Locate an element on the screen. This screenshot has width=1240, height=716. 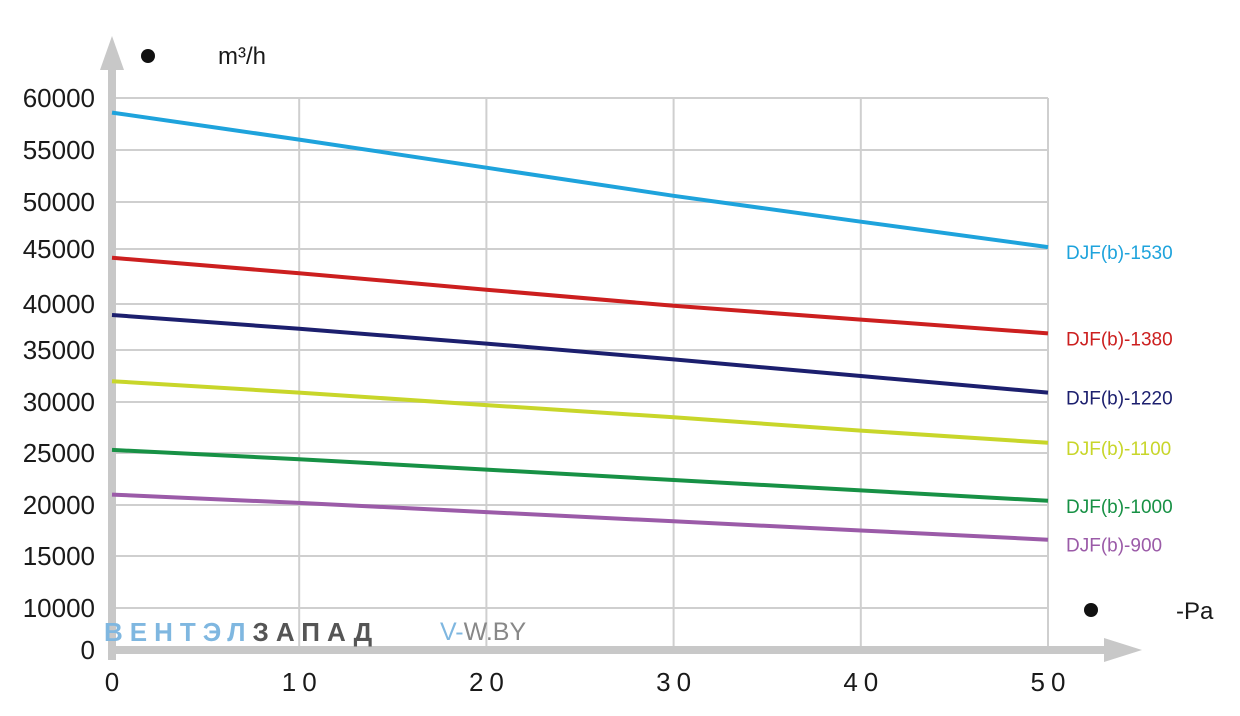
series-line-DJF(b)-1000 is located at coordinates (580, 475).